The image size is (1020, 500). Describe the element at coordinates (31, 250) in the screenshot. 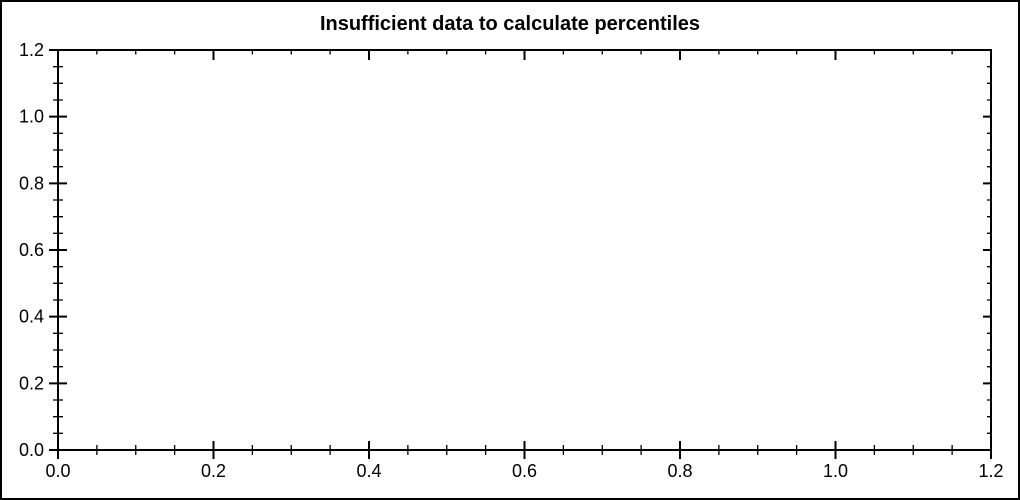

I see `y-tick-label: 0.6` at that location.